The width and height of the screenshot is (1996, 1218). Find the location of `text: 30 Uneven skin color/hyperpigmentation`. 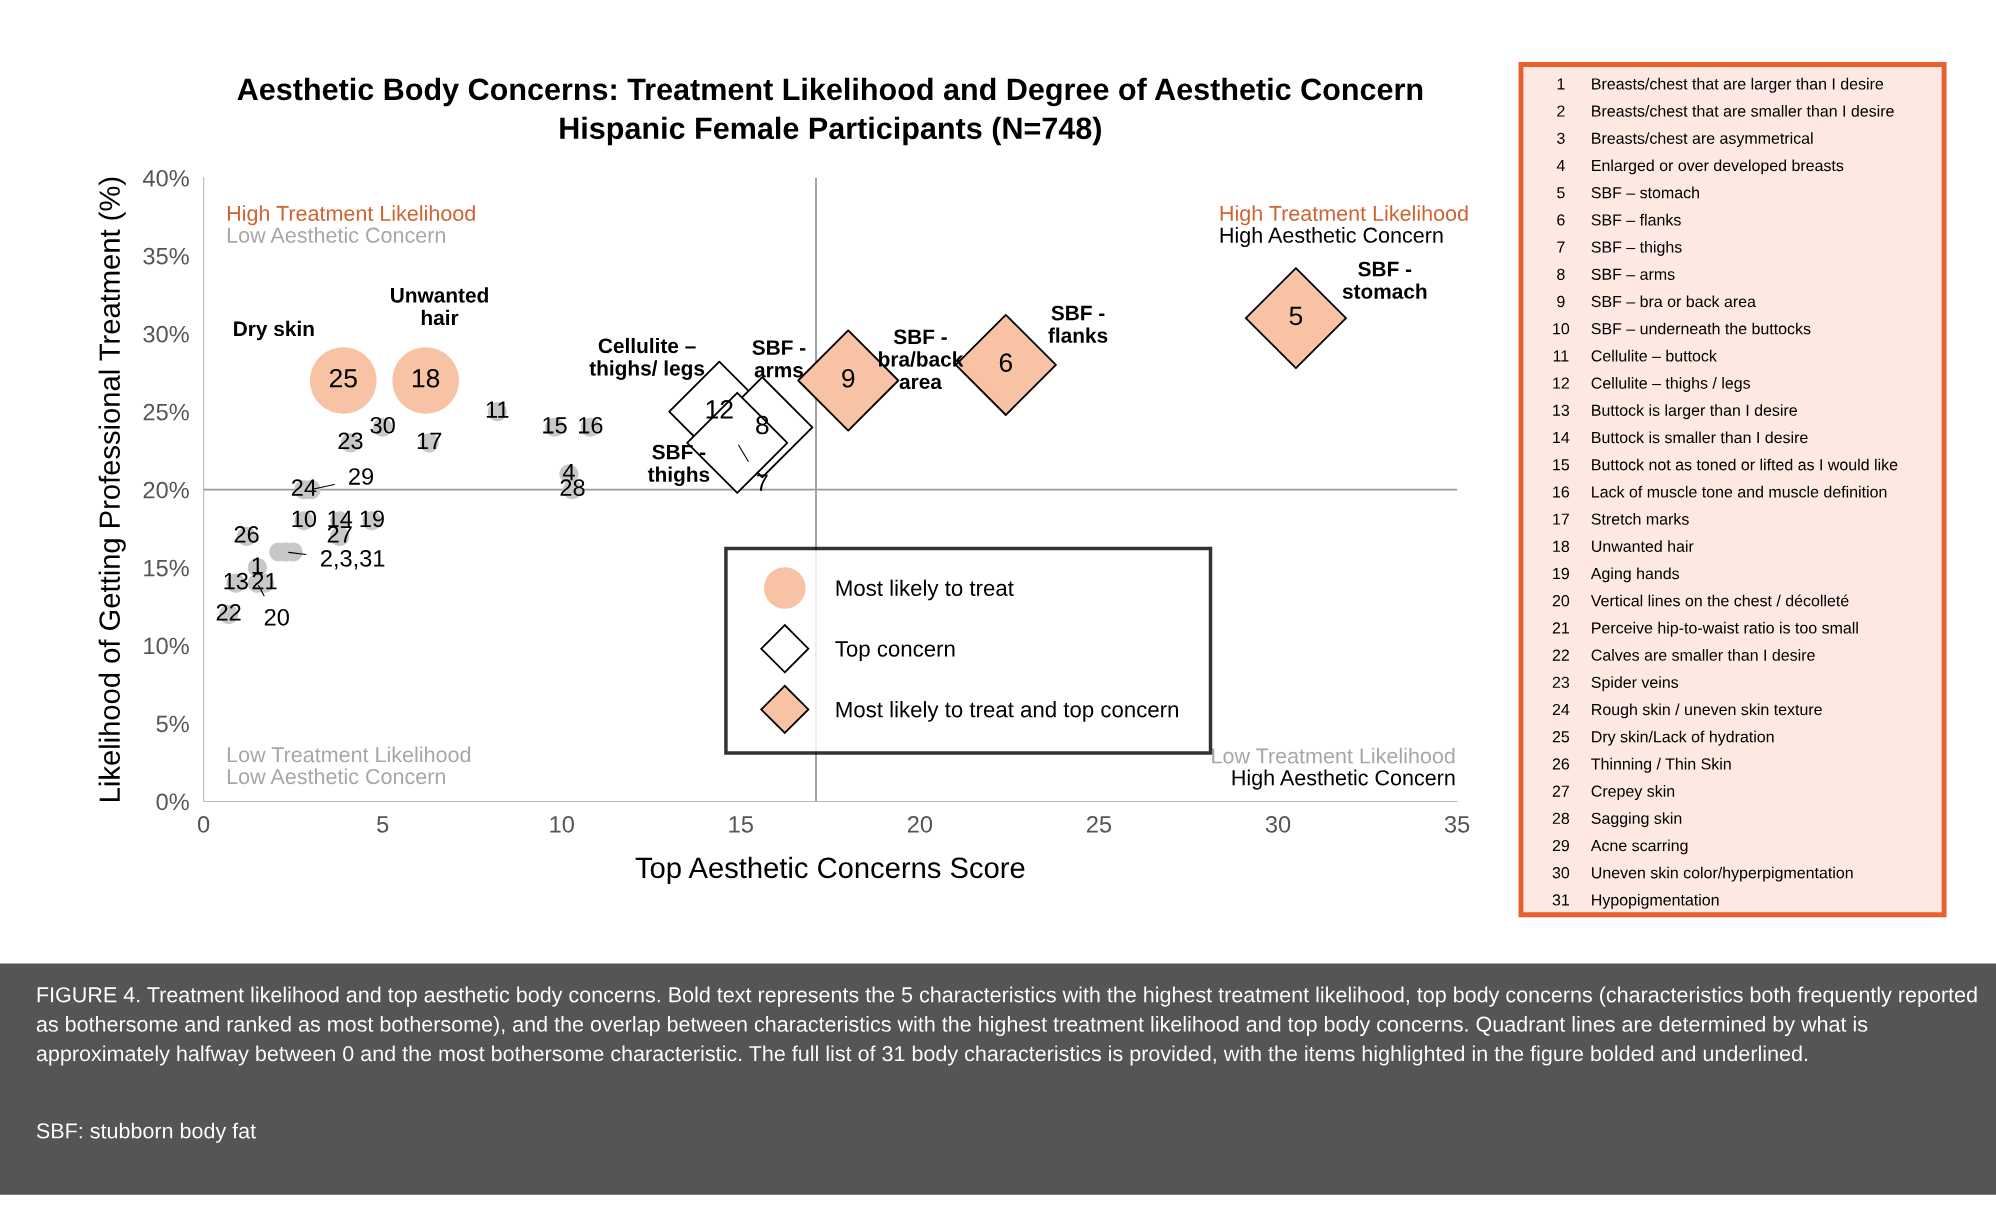

text: 30 Uneven skin color/hyperpigmentation is located at coordinates (1702, 874).